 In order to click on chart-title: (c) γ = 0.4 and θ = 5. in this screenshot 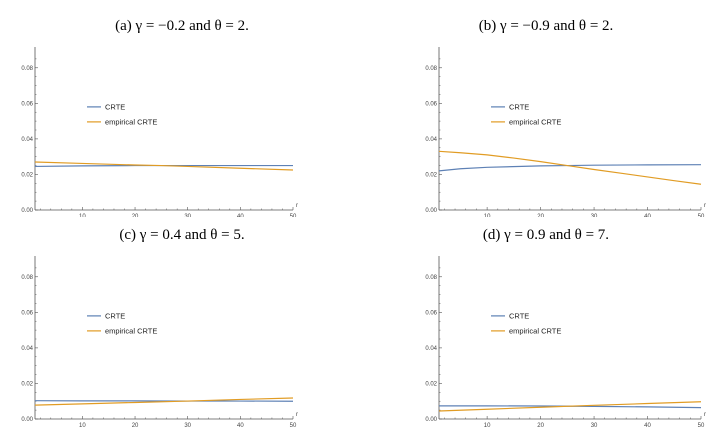, I will do `click(182, 235)`.